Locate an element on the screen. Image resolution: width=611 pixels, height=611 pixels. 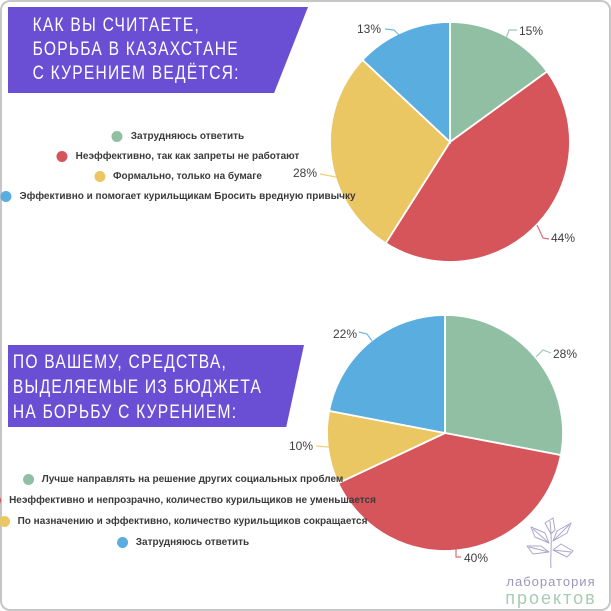
banner1-line2: БОРЬБА В КАЗАХСТАНЕ is located at coordinates (135, 49).